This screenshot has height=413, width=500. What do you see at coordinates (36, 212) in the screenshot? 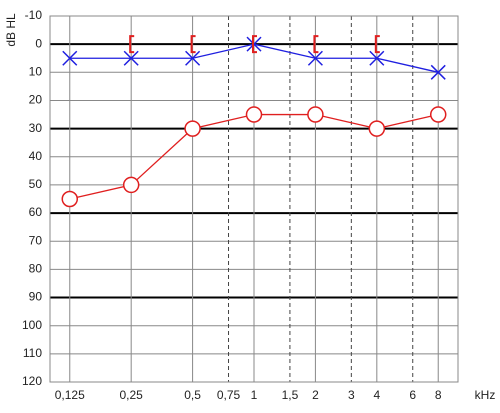
I see `y-tick-label: 60` at bounding box center [36, 212].